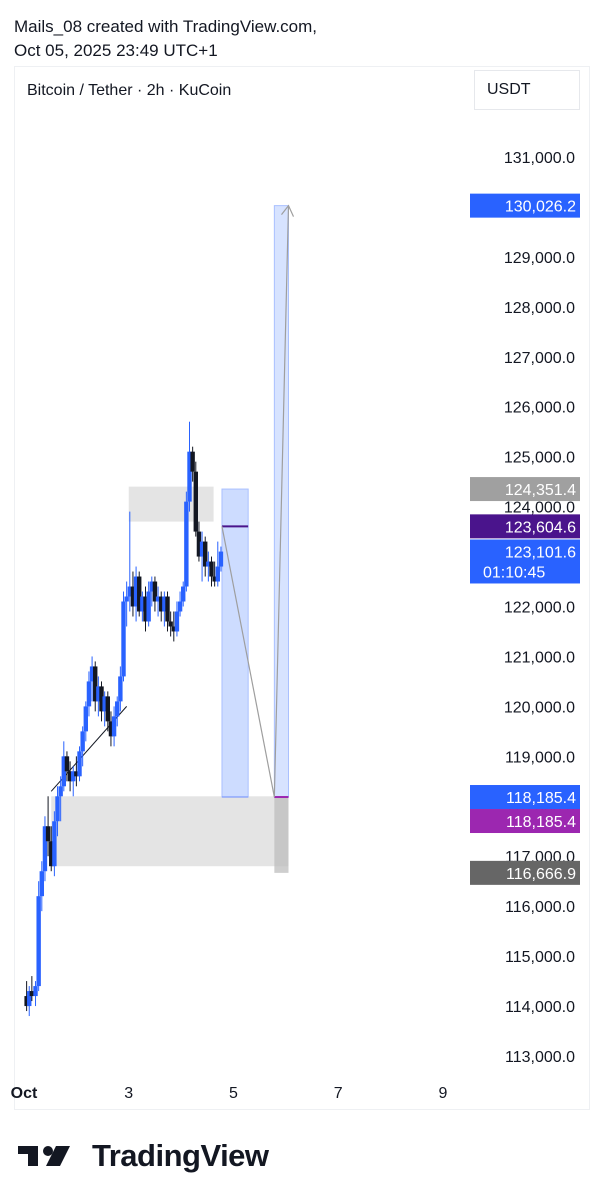 The image size is (604, 1200). What do you see at coordinates (540, 207) in the screenshot?
I see `price-label-value: 130,026.2` at bounding box center [540, 207].